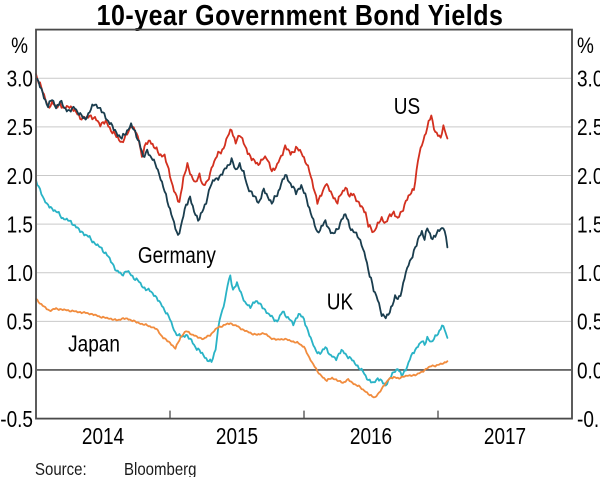 This screenshot has width=600, height=477. I want to click on series-label-japan: Japan, so click(94, 344).